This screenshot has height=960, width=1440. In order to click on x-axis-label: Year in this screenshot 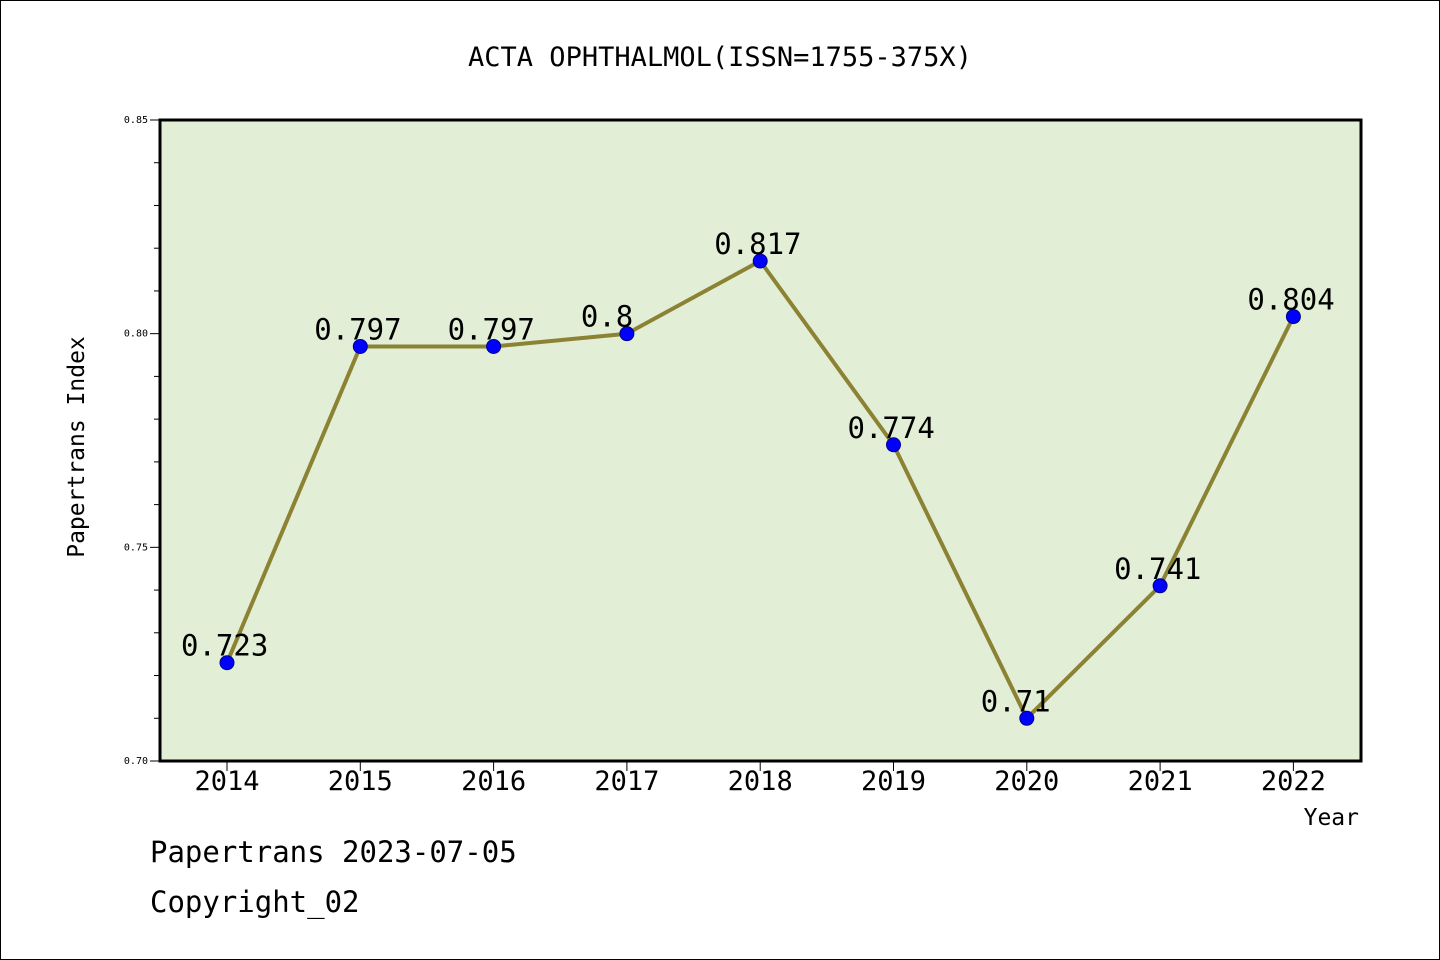, I will do `click(1331, 818)`.